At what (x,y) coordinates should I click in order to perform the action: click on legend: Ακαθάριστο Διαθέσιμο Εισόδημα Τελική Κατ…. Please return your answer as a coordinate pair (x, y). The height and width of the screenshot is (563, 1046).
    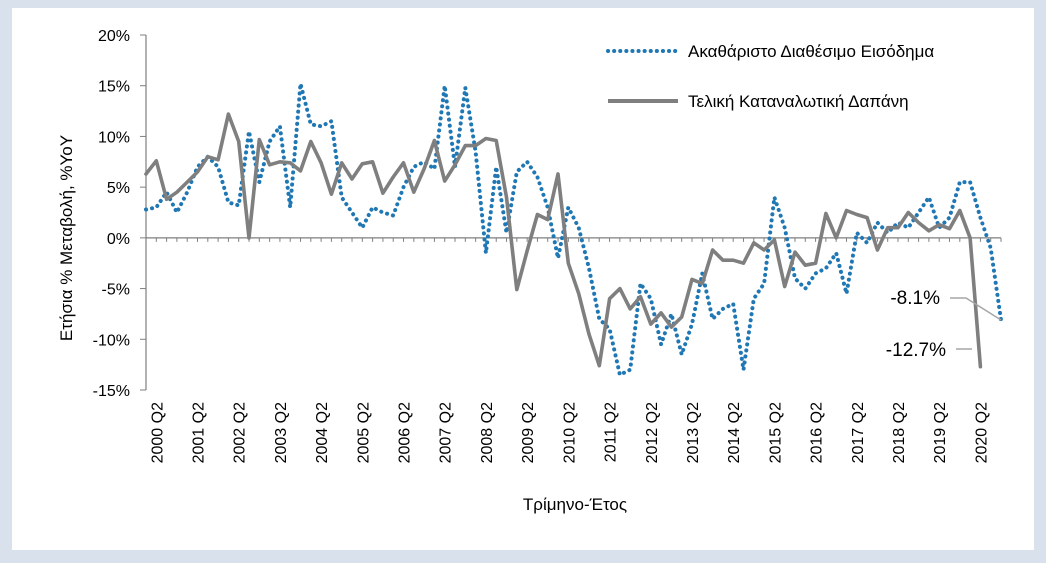
    Looking at the image, I should click on (770, 76).